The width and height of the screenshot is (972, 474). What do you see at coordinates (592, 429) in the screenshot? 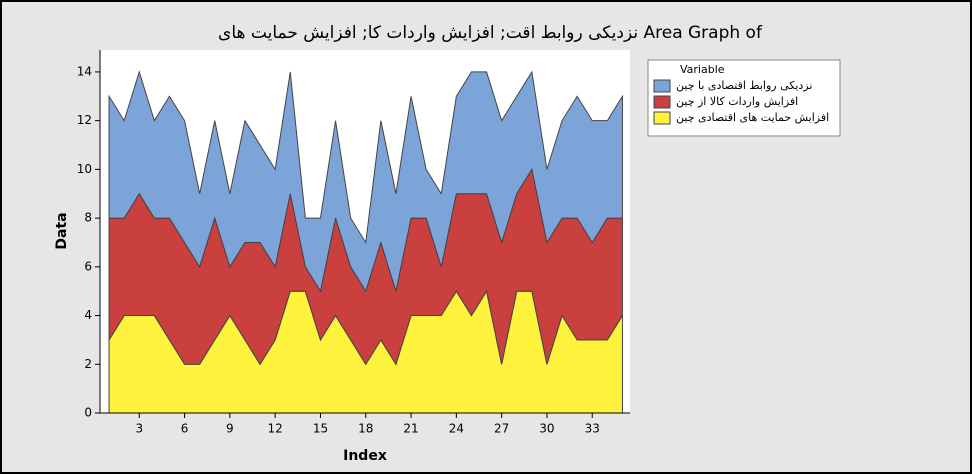
I see `x-tick-label: 33` at bounding box center [592, 429].